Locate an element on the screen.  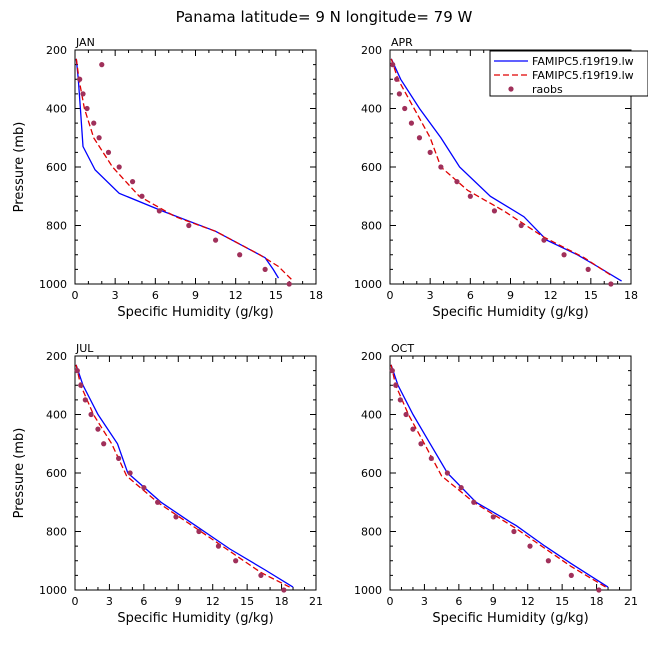
panel-title: JUL is located at coordinates (84, 348).